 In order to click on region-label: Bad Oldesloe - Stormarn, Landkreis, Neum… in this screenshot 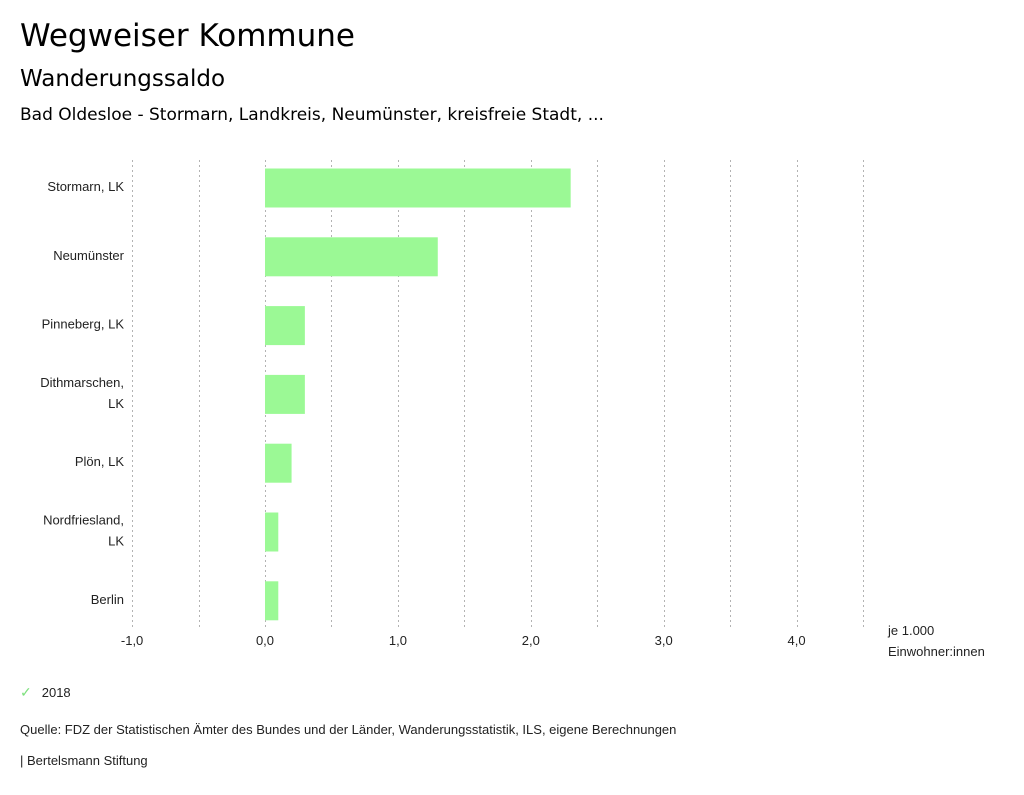, I will do `click(312, 115)`.